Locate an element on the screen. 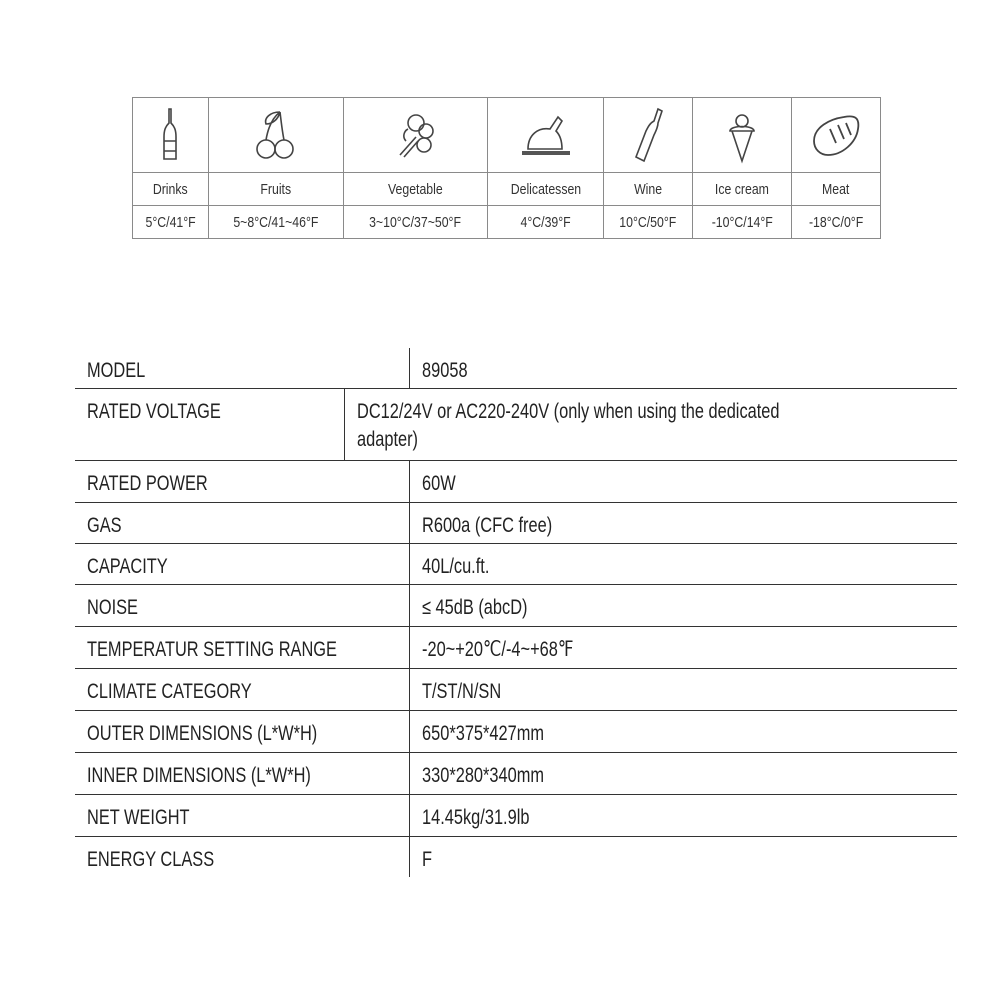  spec-value: 14.45kg/31.9lb is located at coordinates (476, 817).